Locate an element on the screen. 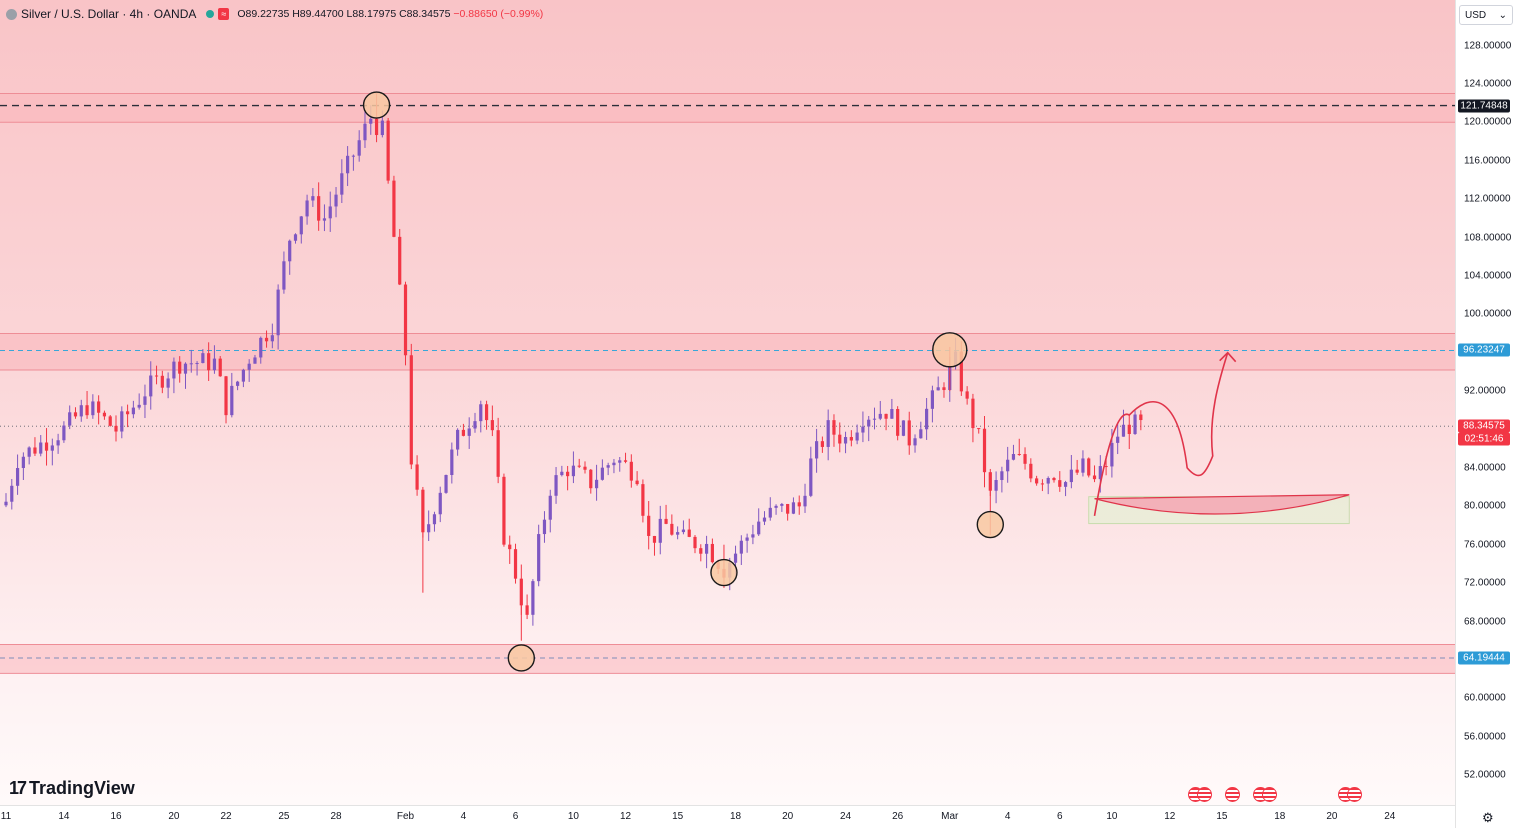 The image size is (1518, 829). tradingview-logo: 17 TradingView is located at coordinates (72, 788).